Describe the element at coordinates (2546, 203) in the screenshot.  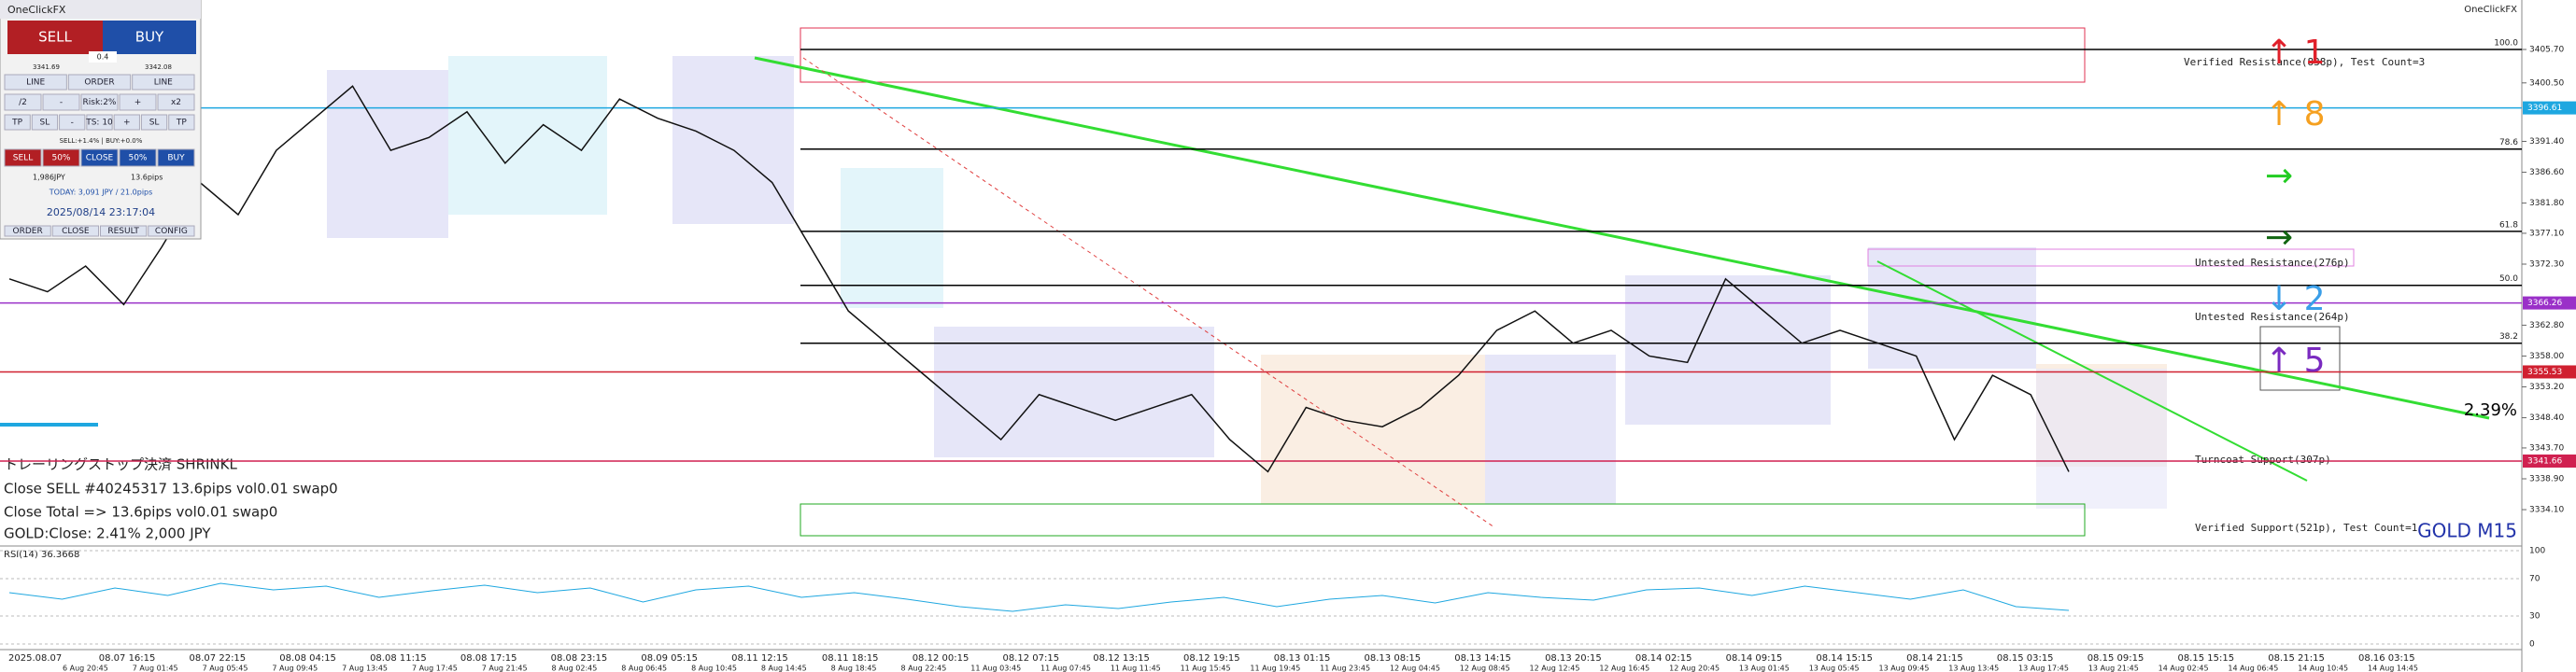
I see `price-label: 3381.80` at that location.